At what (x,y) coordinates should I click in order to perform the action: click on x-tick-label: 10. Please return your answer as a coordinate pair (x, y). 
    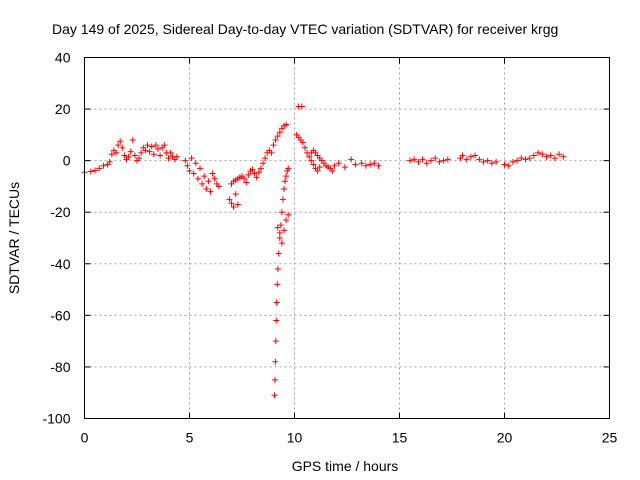
    Looking at the image, I should click on (295, 438).